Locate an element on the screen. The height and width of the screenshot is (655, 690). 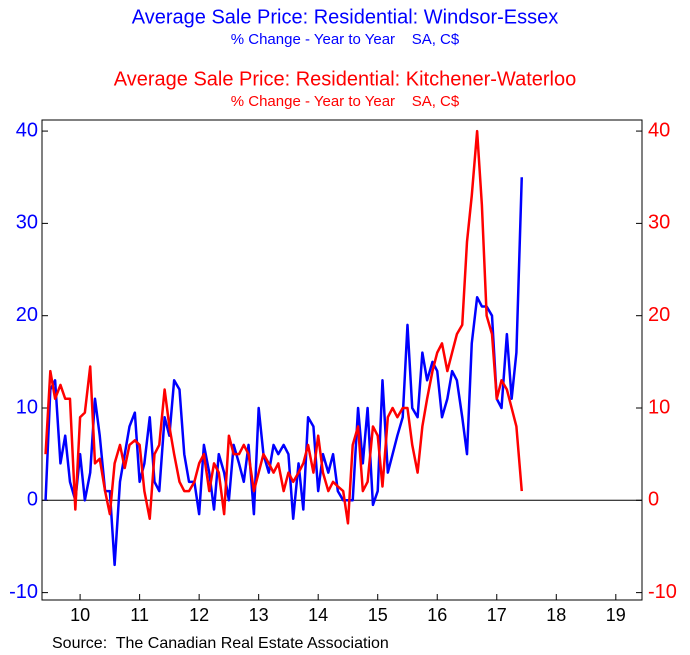
y-tick-label: 40 is located at coordinates (27, 130).